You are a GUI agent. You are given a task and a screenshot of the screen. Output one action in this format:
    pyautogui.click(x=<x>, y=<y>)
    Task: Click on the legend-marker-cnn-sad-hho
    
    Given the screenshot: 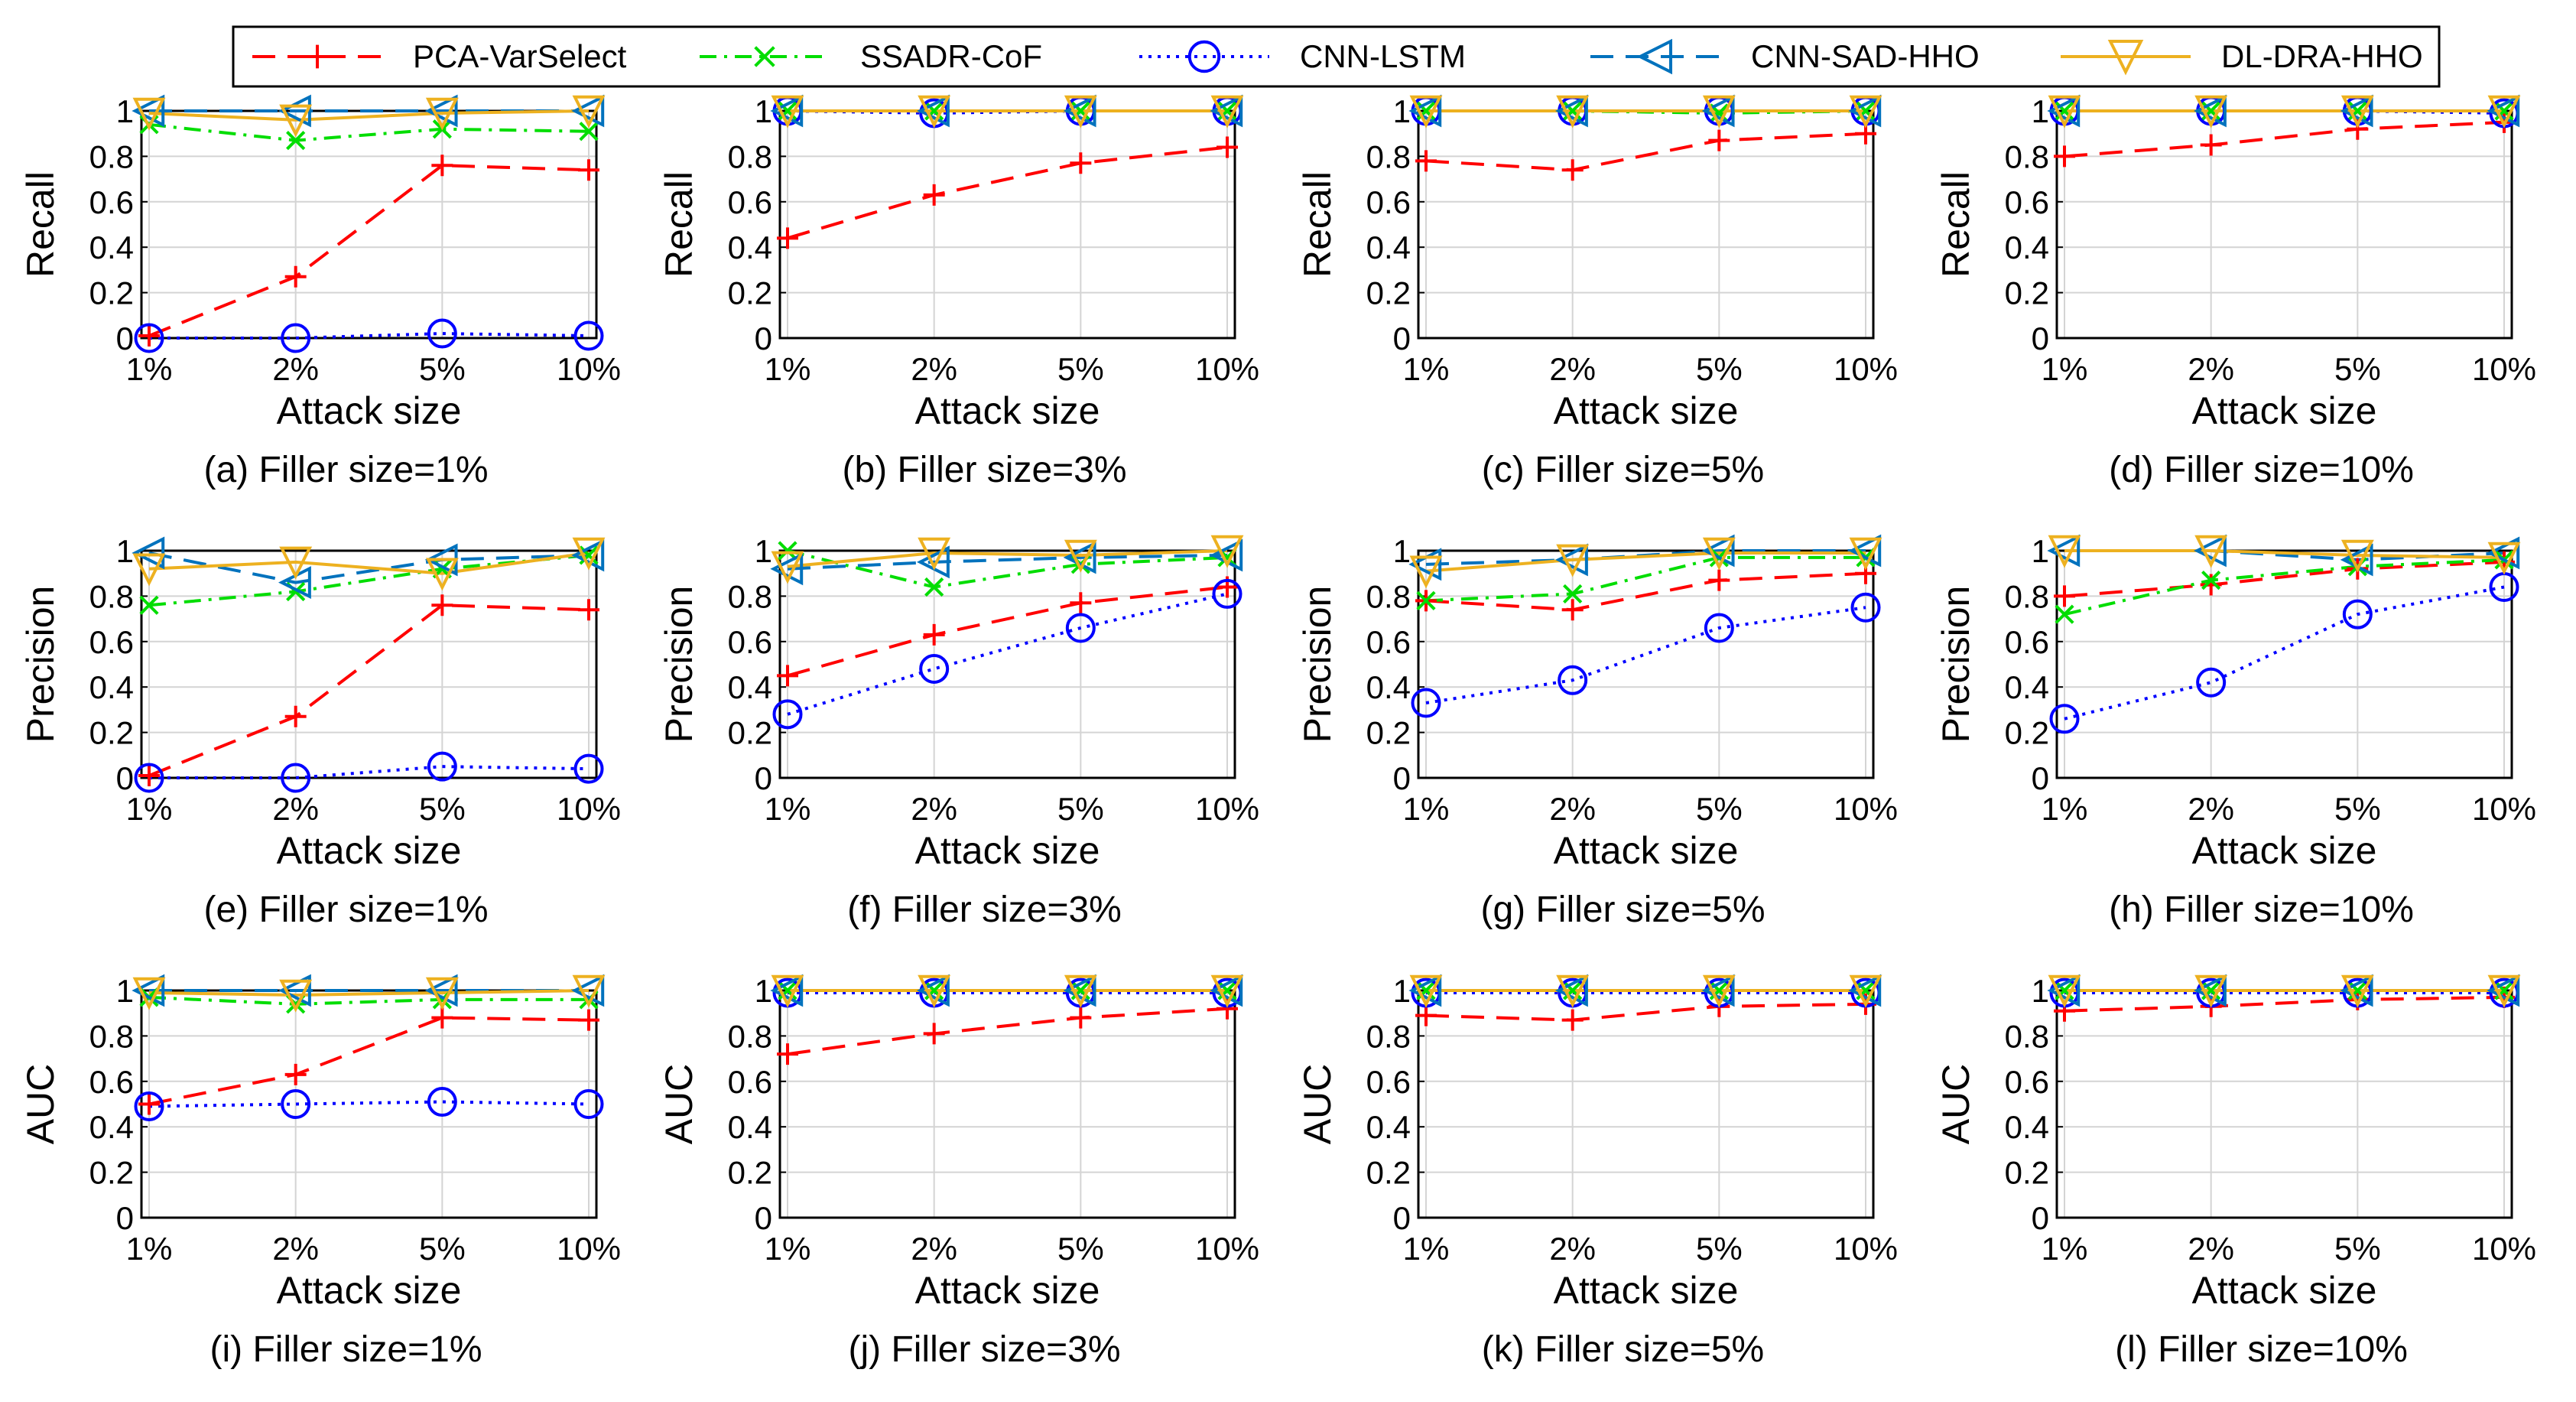 What is the action you would take?
    pyautogui.click(x=1655, y=57)
    